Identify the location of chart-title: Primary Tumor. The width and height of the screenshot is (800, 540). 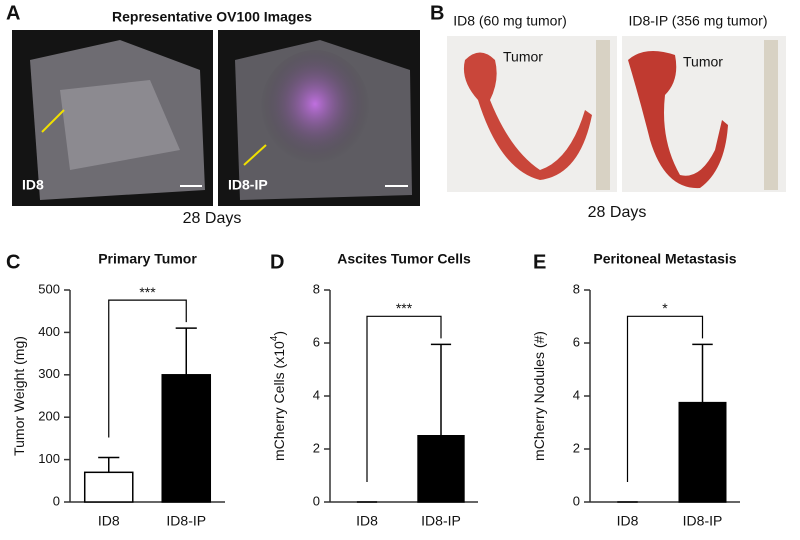
(147, 259).